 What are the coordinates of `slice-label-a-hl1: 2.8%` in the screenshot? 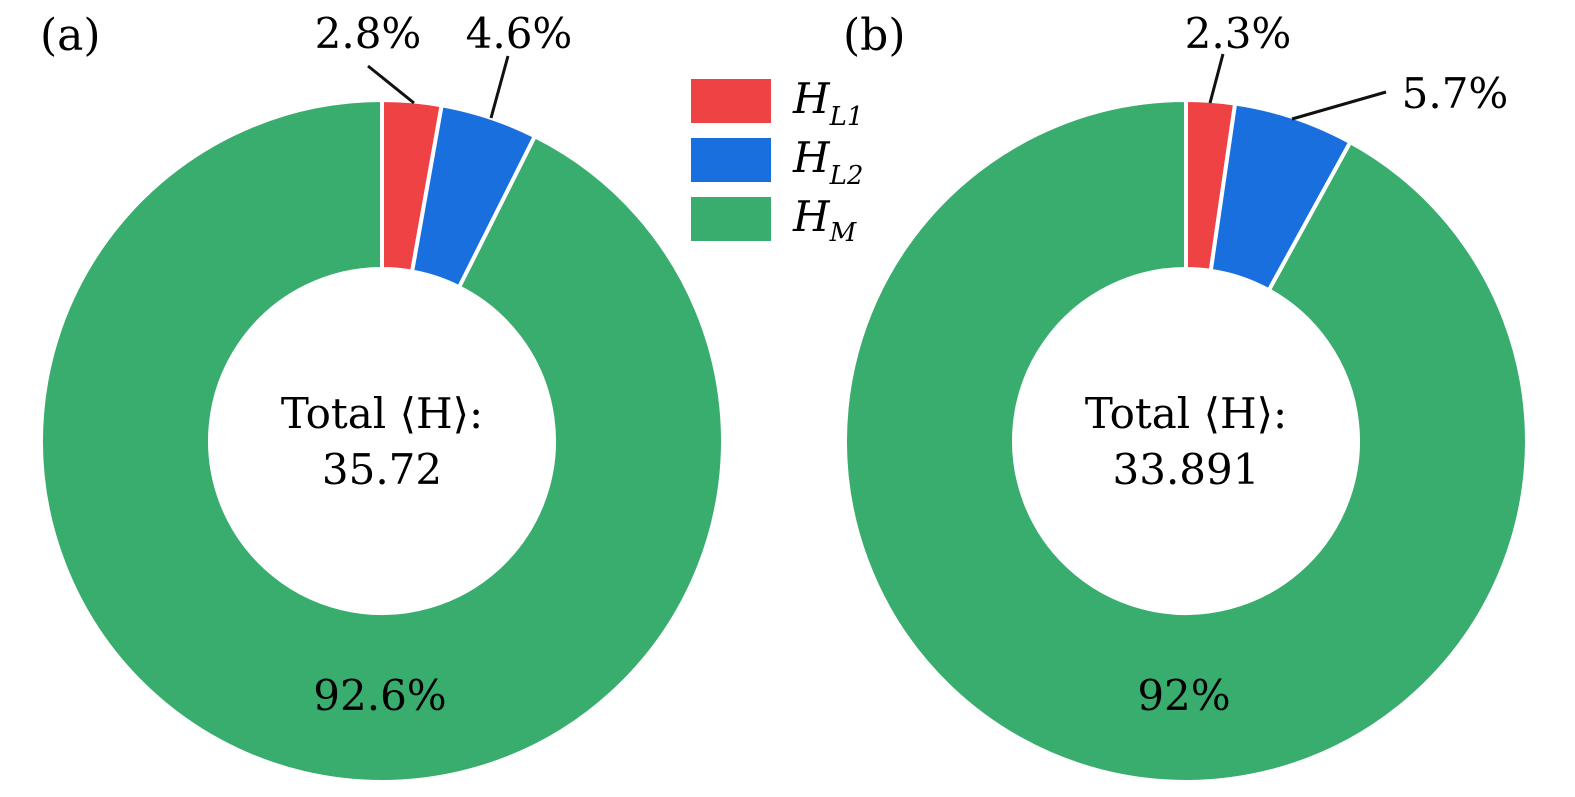 It's located at (368, 33).